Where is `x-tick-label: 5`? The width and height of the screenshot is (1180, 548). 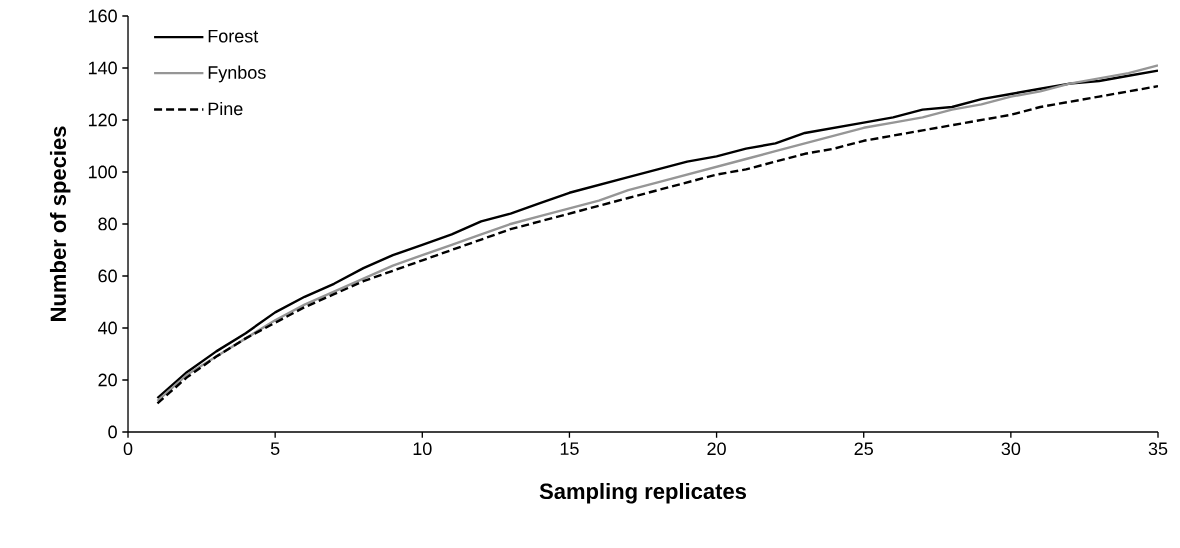
x-tick-label: 5 is located at coordinates (275, 448).